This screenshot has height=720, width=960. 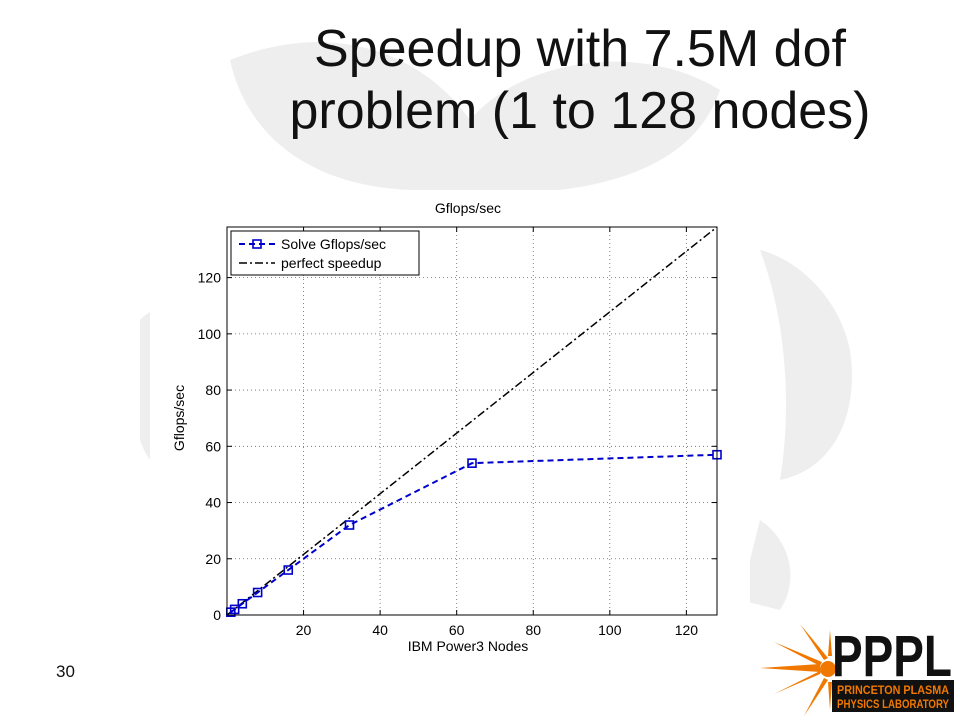 I want to click on y-axis-label: Gflops/sec, so click(x=179, y=418).